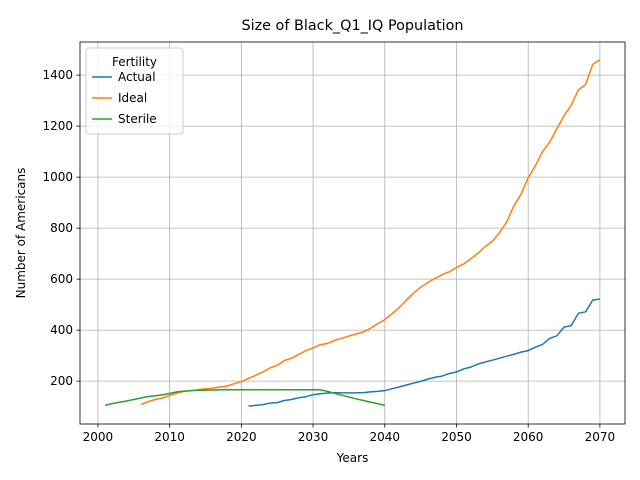  Describe the element at coordinates (21, 233) in the screenshot. I see `y-axis-label: Number of Americans` at that location.